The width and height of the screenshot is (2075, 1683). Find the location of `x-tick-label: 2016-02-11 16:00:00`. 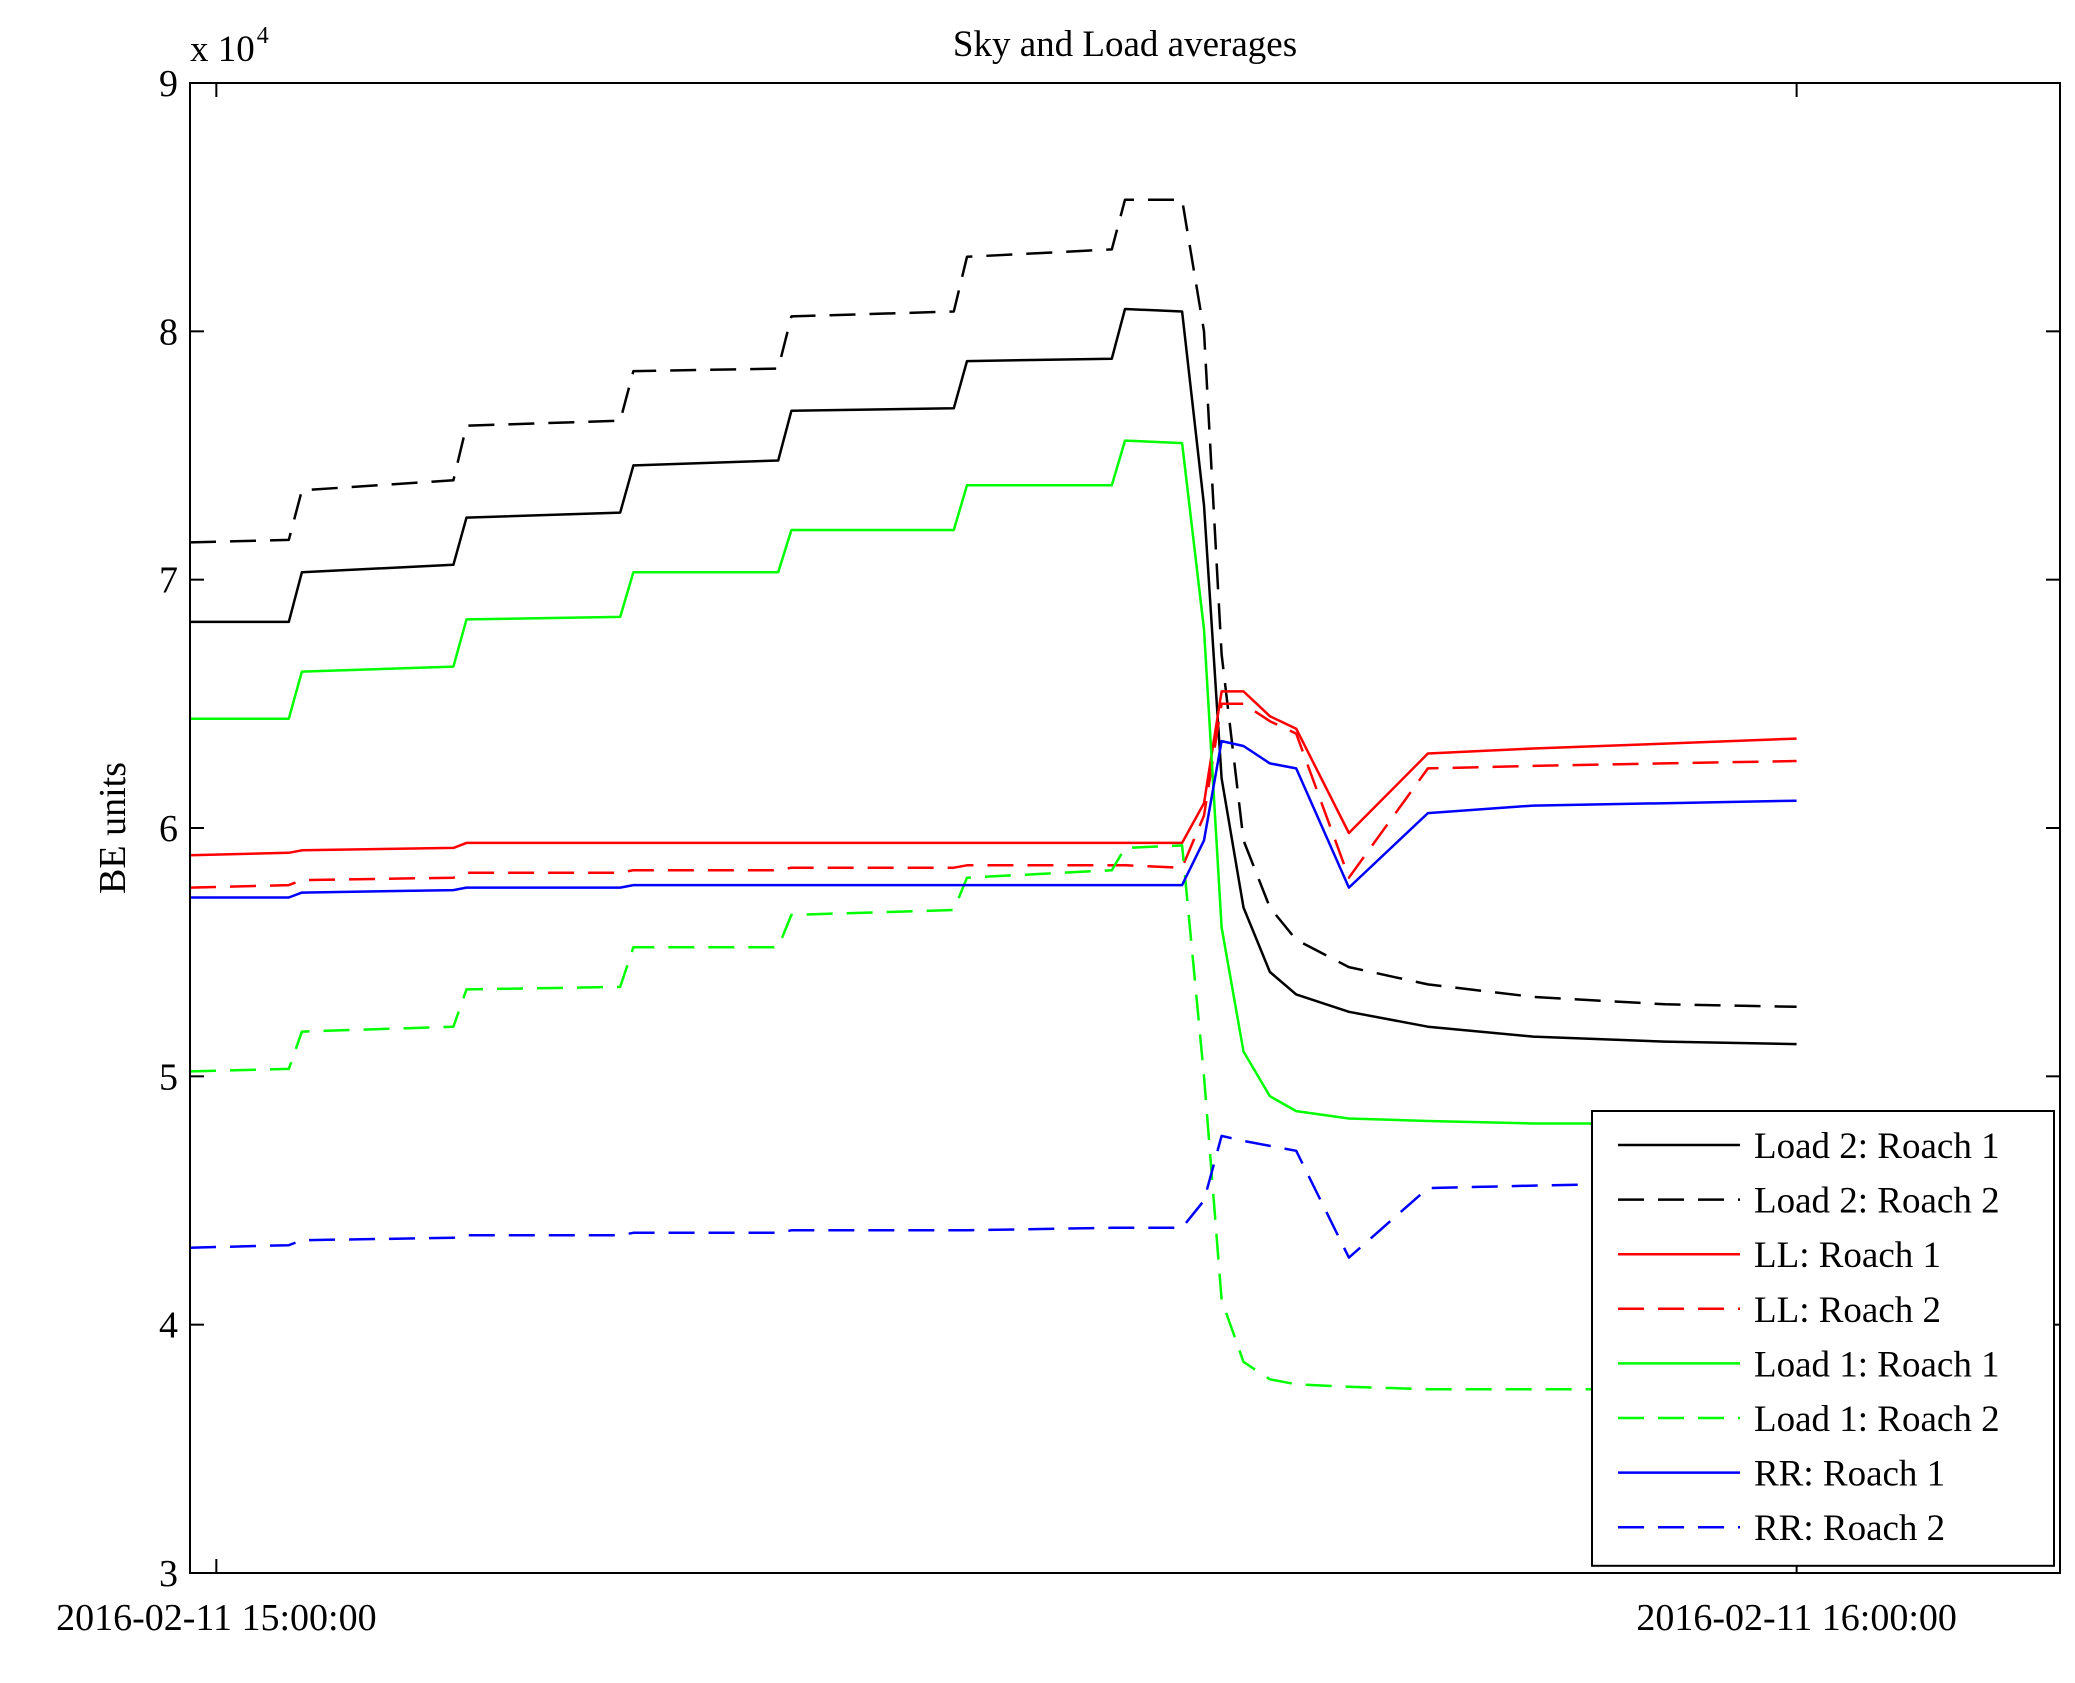

x-tick-label: 2016-02-11 16:00:00 is located at coordinates (1796, 1618).